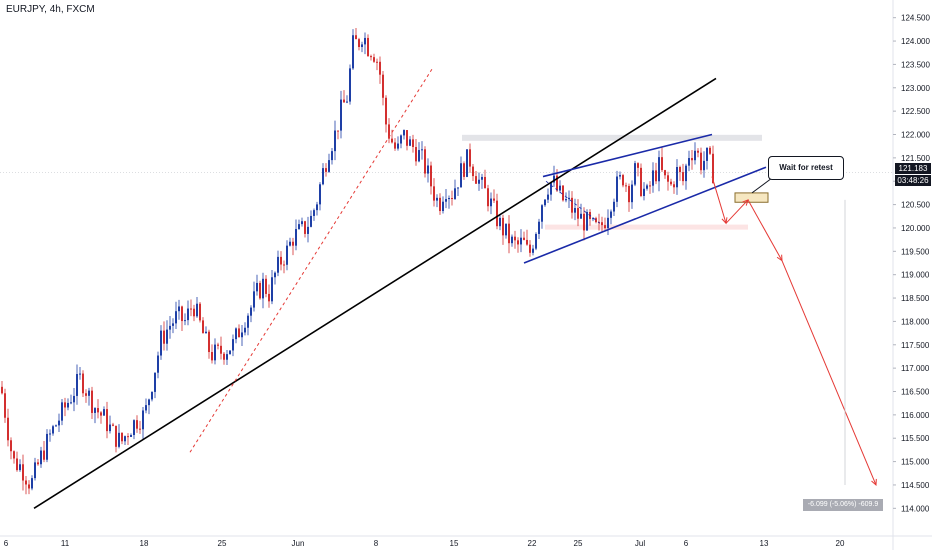 The height and width of the screenshot is (550, 932). What do you see at coordinates (222, 543) in the screenshot?
I see `x-tick-label: 25` at bounding box center [222, 543].